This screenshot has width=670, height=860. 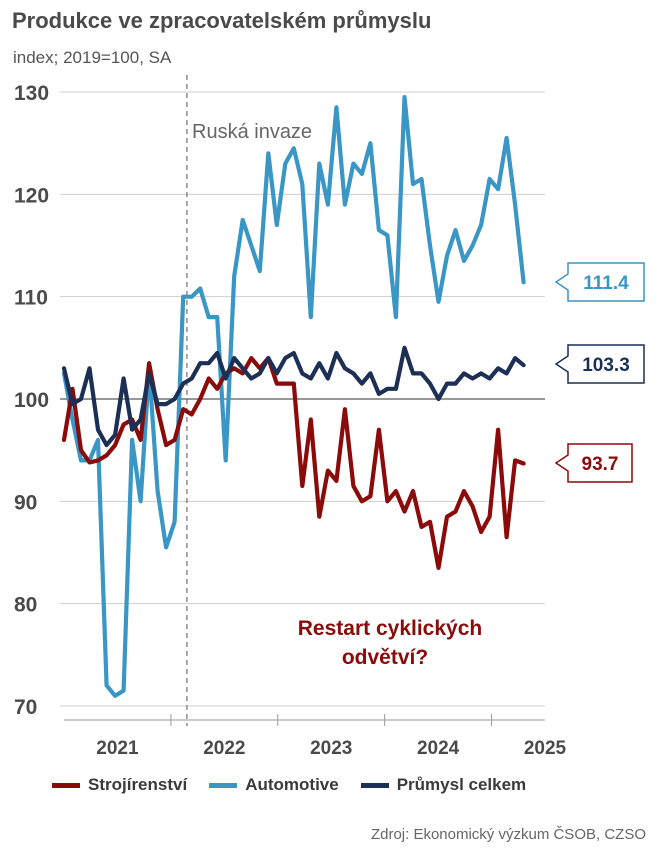 What do you see at coordinates (25, 502) in the screenshot?
I see `y-tick-label-90: 90` at bounding box center [25, 502].